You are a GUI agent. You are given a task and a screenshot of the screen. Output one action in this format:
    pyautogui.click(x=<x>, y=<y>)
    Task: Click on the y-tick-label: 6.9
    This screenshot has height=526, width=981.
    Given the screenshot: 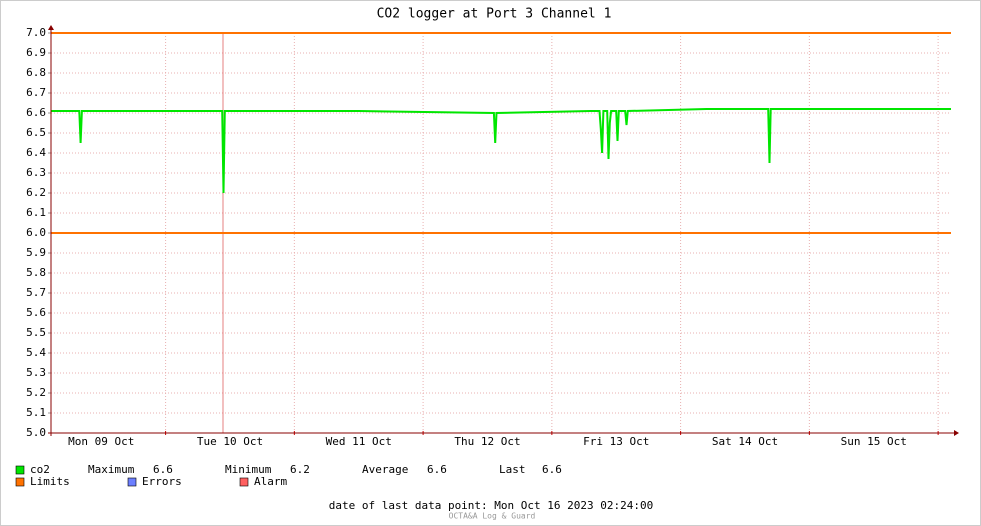 What is the action you would take?
    pyautogui.click(x=36, y=52)
    